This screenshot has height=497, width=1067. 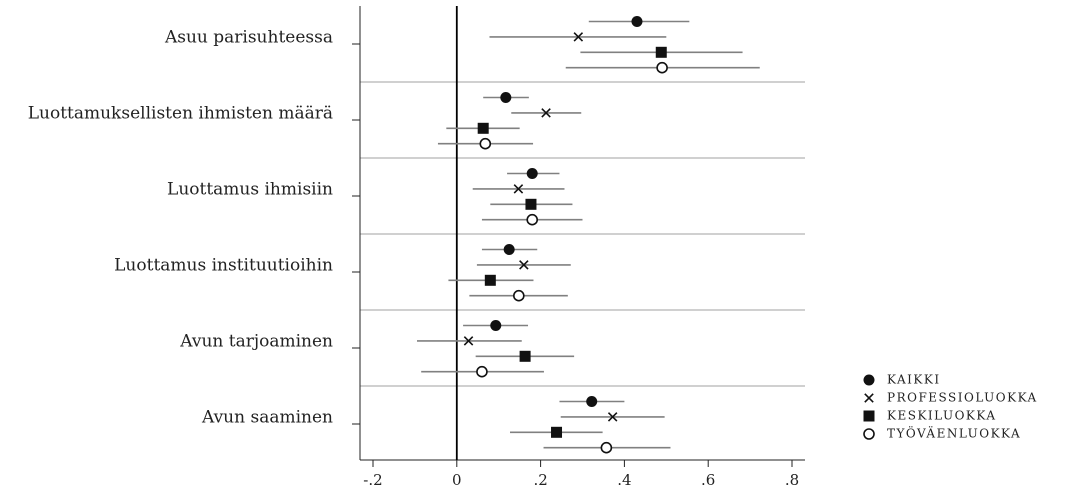 What do you see at coordinates (180, 114) in the screenshot?
I see `category-label-luottamuksellisten-ihmisten-maara: Luottamuksellisten ihmisten määrä` at bounding box center [180, 114].